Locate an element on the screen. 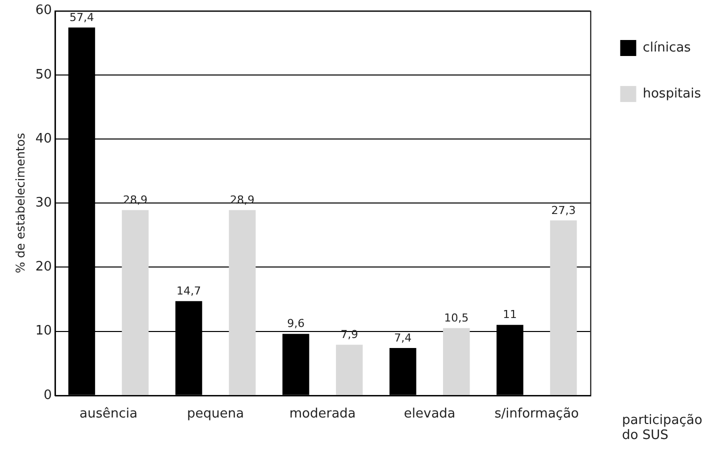 This screenshot has width=721, height=465. x-tick-label: pequena is located at coordinates (215, 414).